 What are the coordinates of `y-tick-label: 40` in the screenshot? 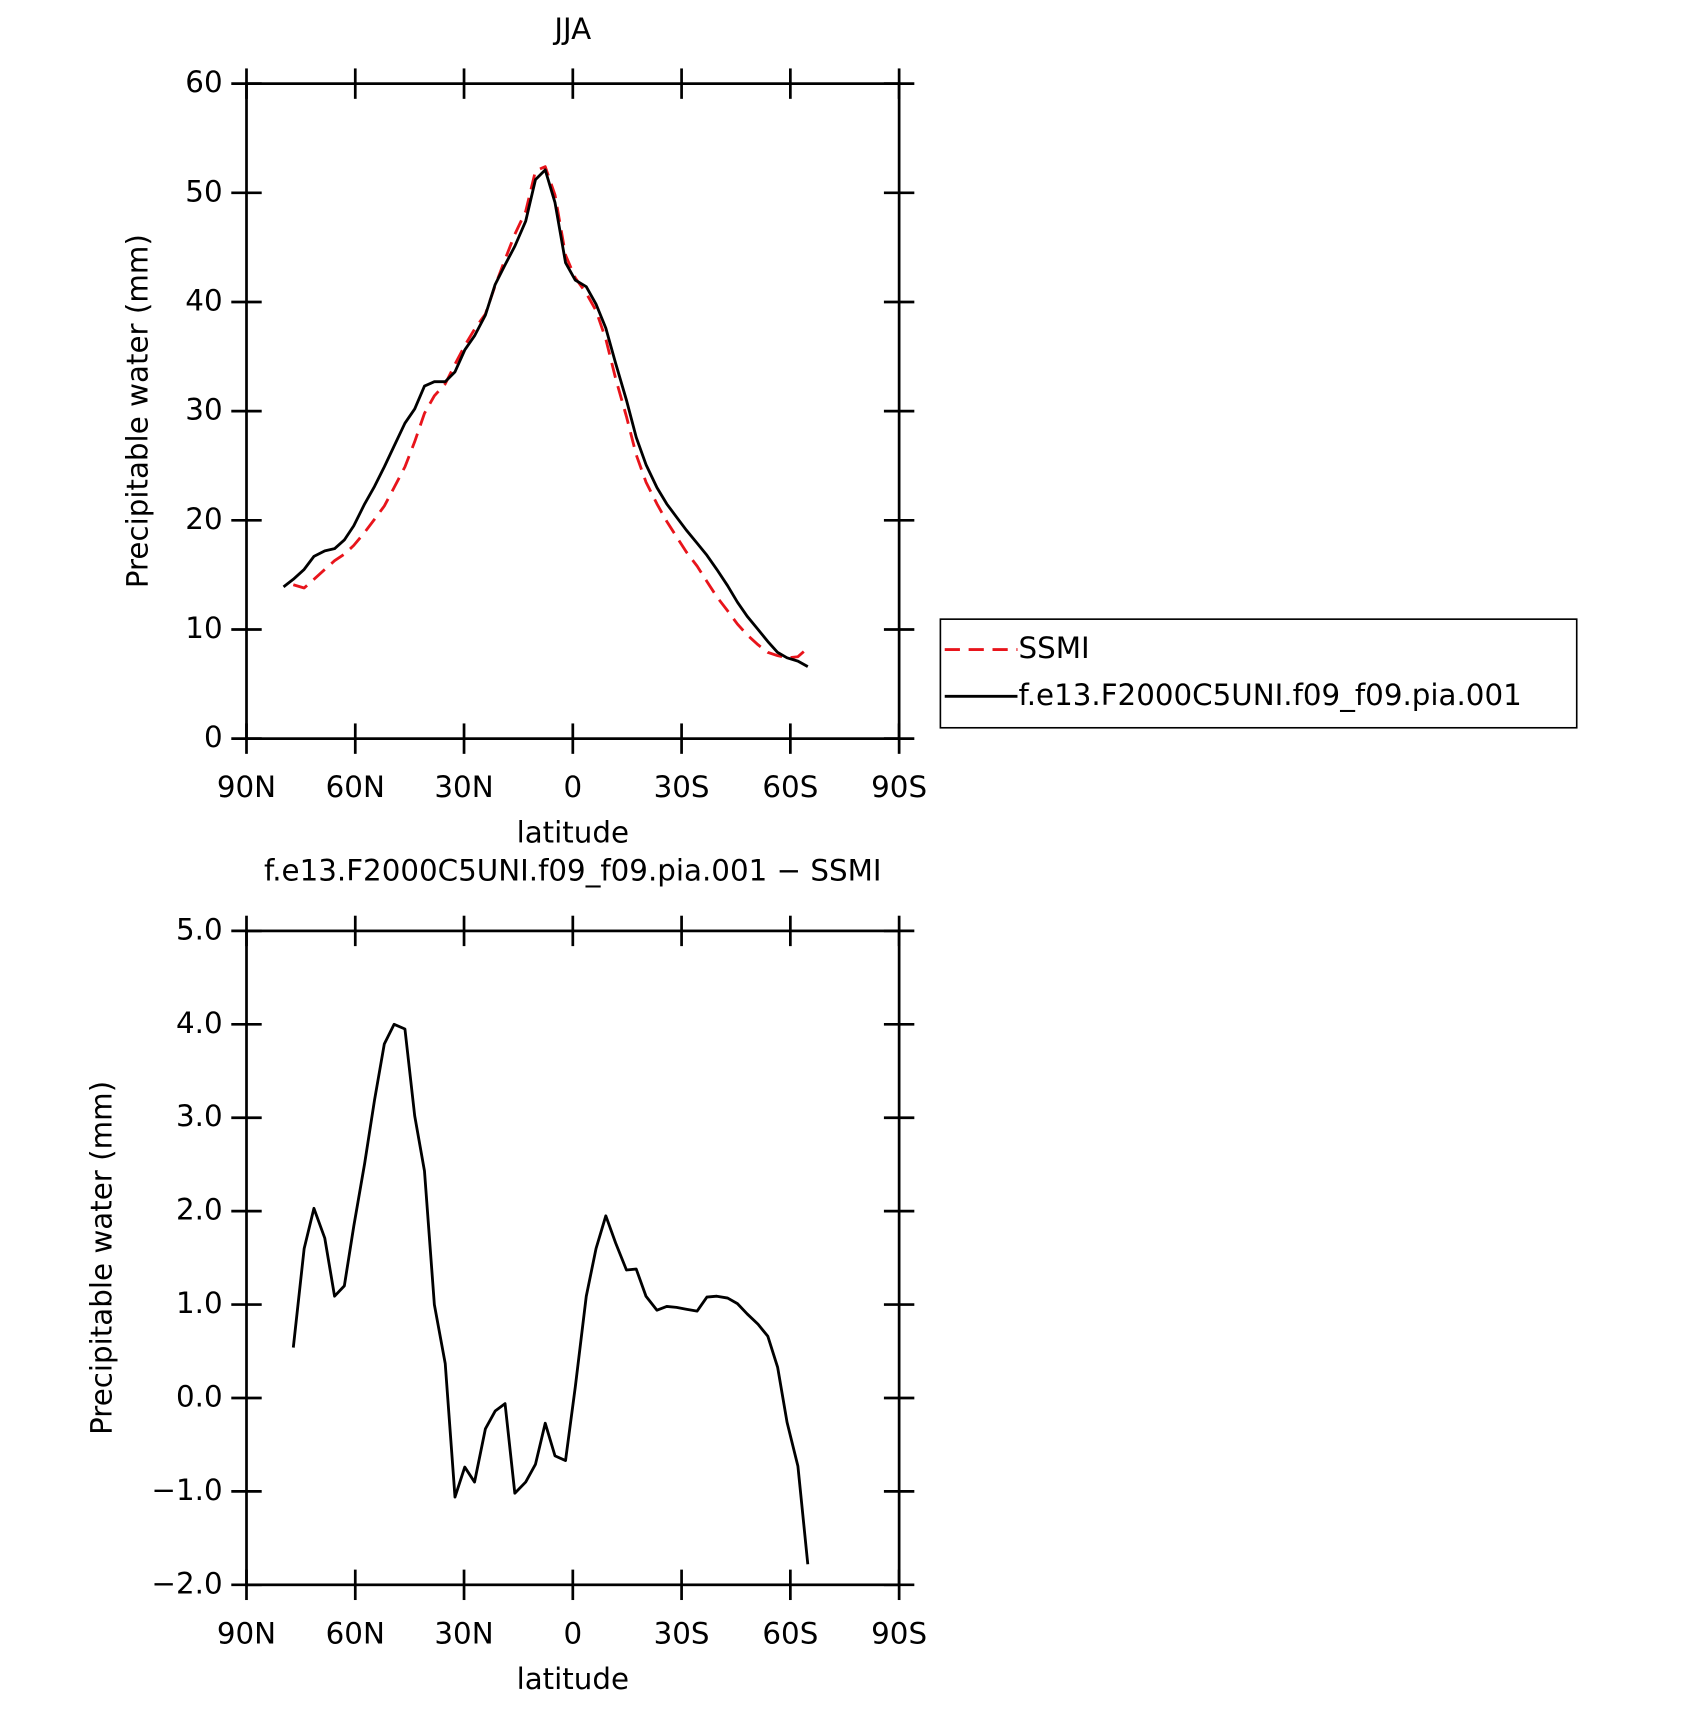 It's located at (203, 300).